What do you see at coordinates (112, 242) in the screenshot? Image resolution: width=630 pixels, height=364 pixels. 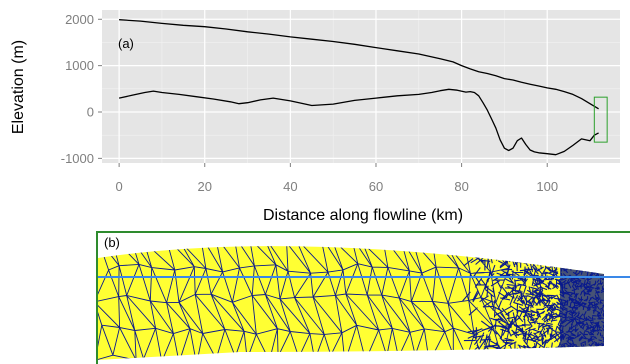 I see `panel-b-label: (b)` at bounding box center [112, 242].